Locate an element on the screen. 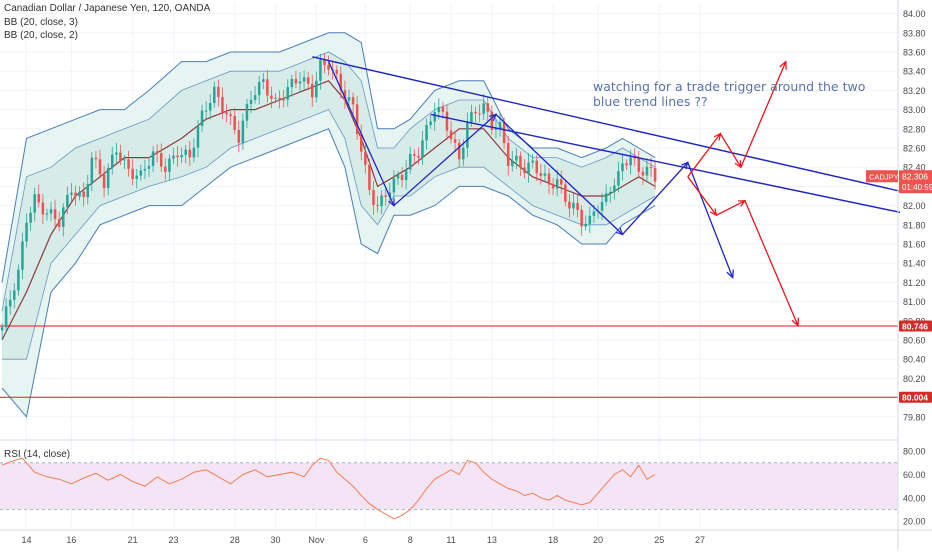 This screenshot has width=932, height=555. time-tick-label: 30 is located at coordinates (276, 540).